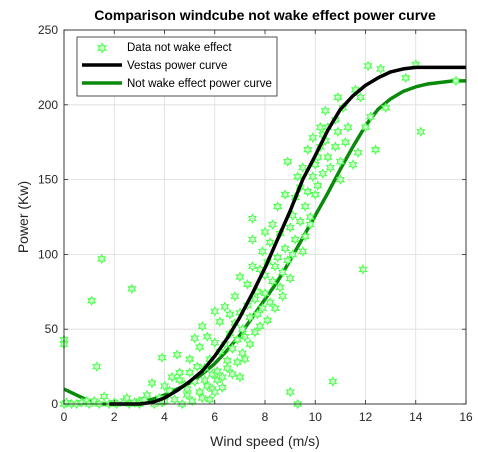 Image resolution: width=478 pixels, height=452 pixels. Describe the element at coordinates (265, 441) in the screenshot. I see `x-axis-label: Wind speed (m/s)` at that location.